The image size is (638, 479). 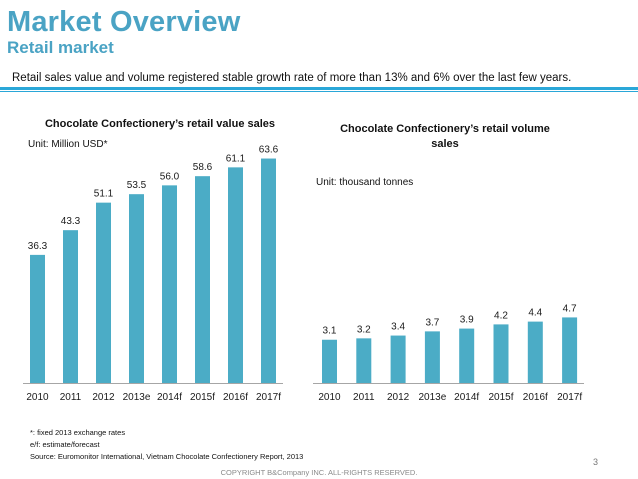 I want to click on volume-bar-2014f, so click(x=467, y=355).